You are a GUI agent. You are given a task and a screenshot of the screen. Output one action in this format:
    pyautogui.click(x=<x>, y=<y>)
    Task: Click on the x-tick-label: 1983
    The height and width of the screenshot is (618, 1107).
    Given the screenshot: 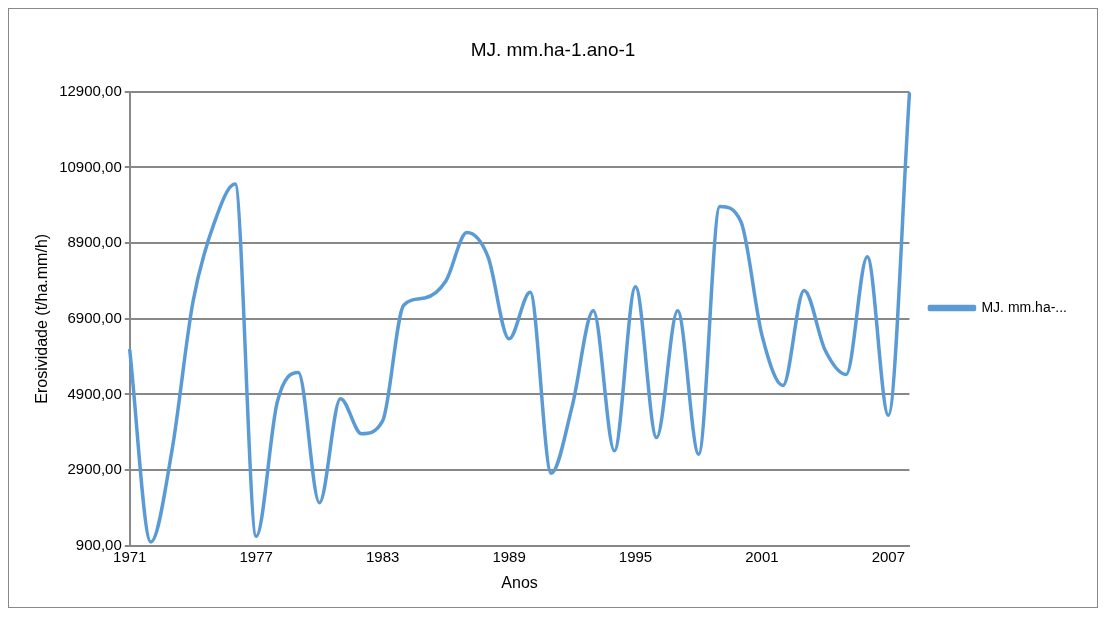 What is the action you would take?
    pyautogui.click(x=382, y=556)
    